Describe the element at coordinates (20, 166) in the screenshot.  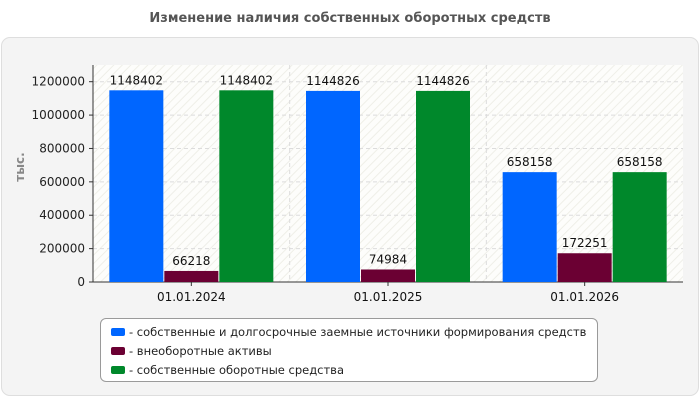
I see `y-axis-label: тыс.` at that location.